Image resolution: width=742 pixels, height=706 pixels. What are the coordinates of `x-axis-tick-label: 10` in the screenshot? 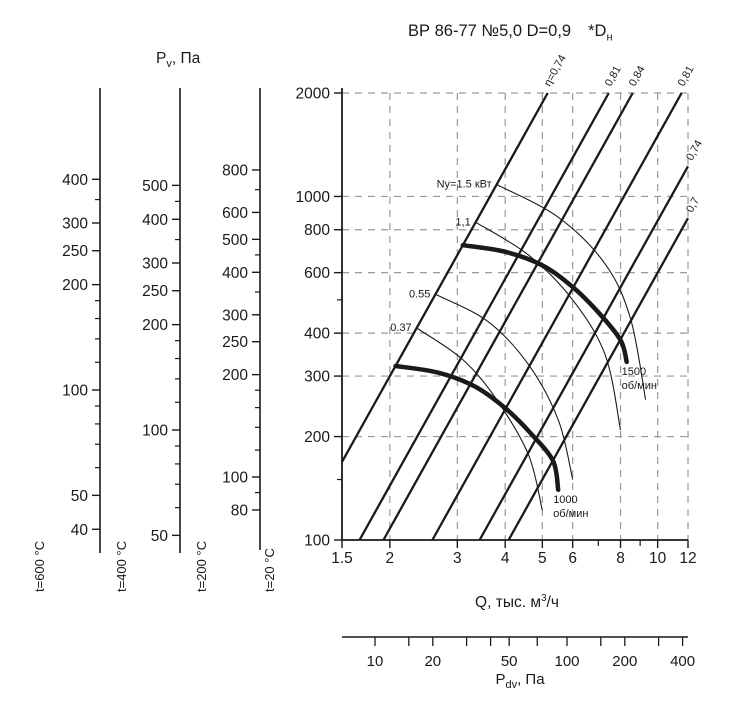 It's located at (658, 558).